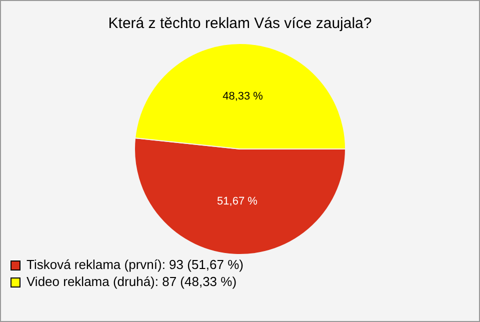 The width and height of the screenshot is (480, 322). What do you see at coordinates (240, 23) in the screenshot?
I see `chart-title: Která z těchto reklam Vás více zaujala?` at bounding box center [240, 23].